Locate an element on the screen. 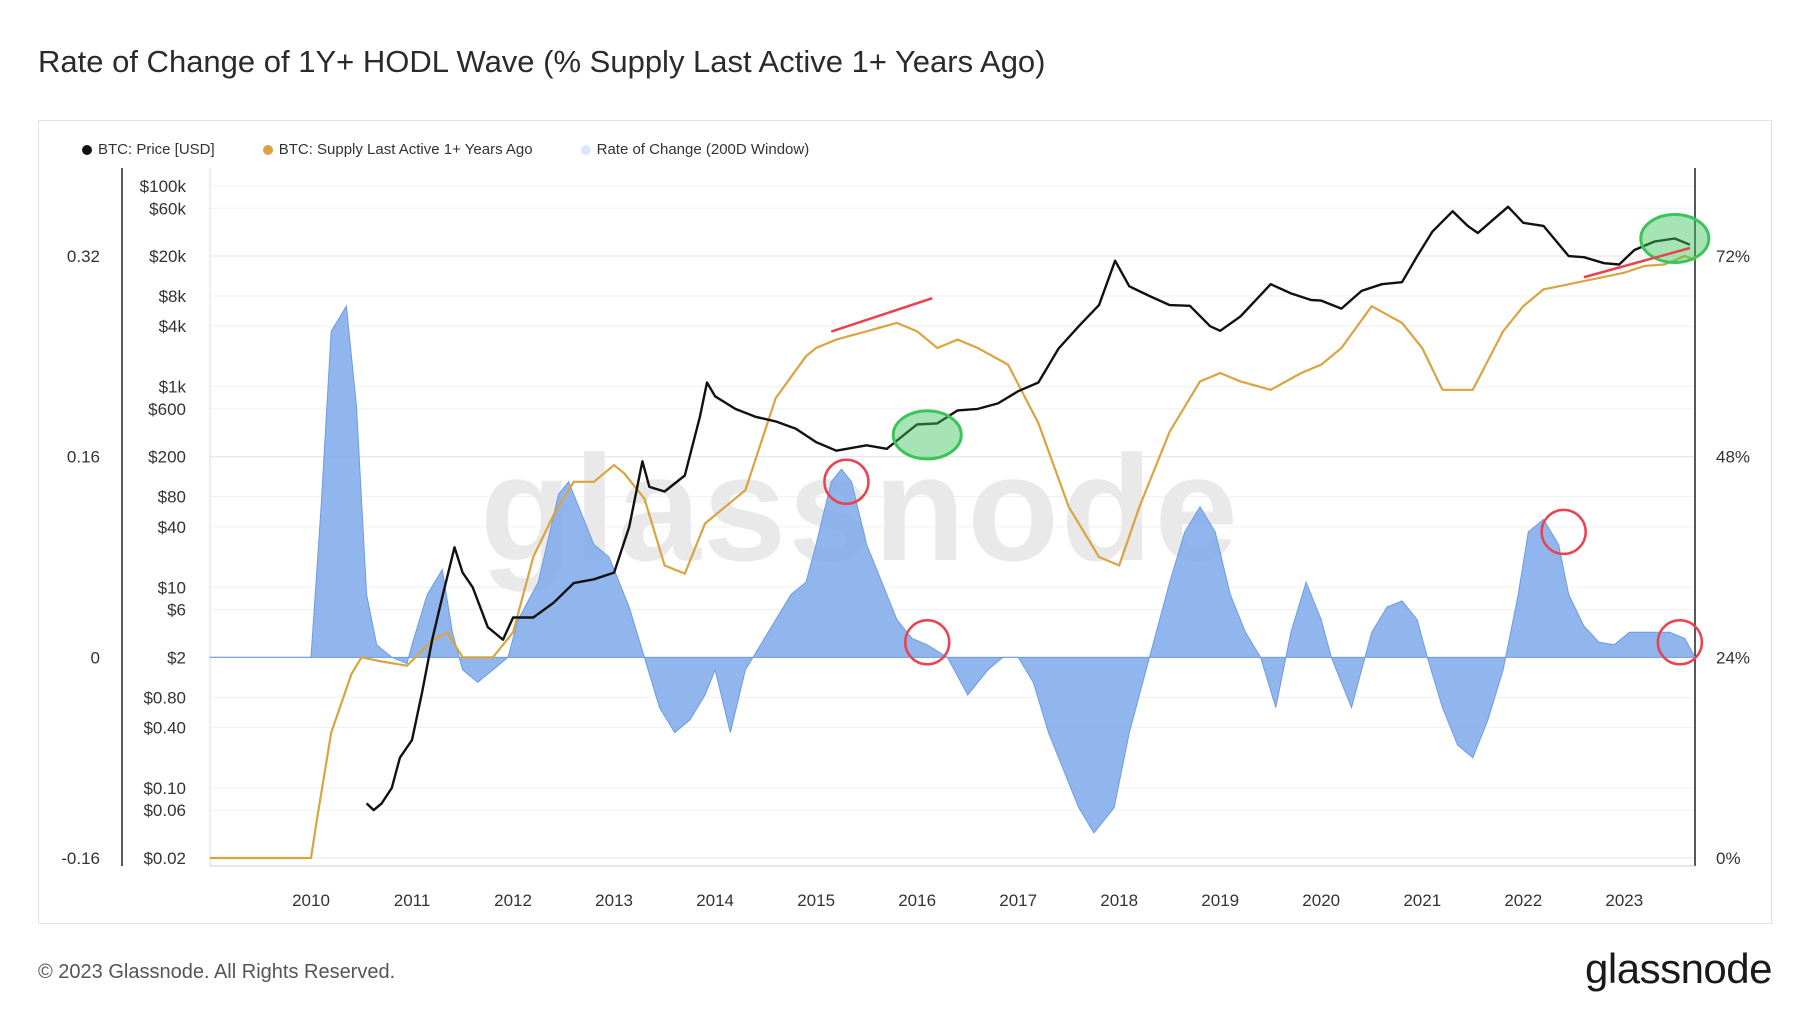 This screenshot has width=1800, height=1013. x-tick-label: 2023 is located at coordinates (1624, 900).